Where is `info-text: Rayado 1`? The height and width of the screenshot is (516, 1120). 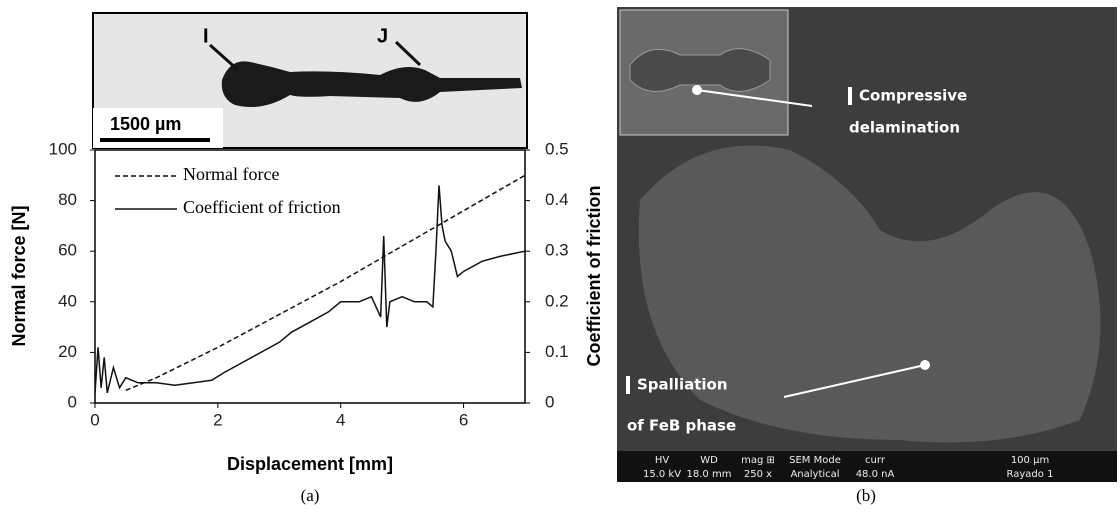 info-text: Rayado 1 is located at coordinates (1030, 474).